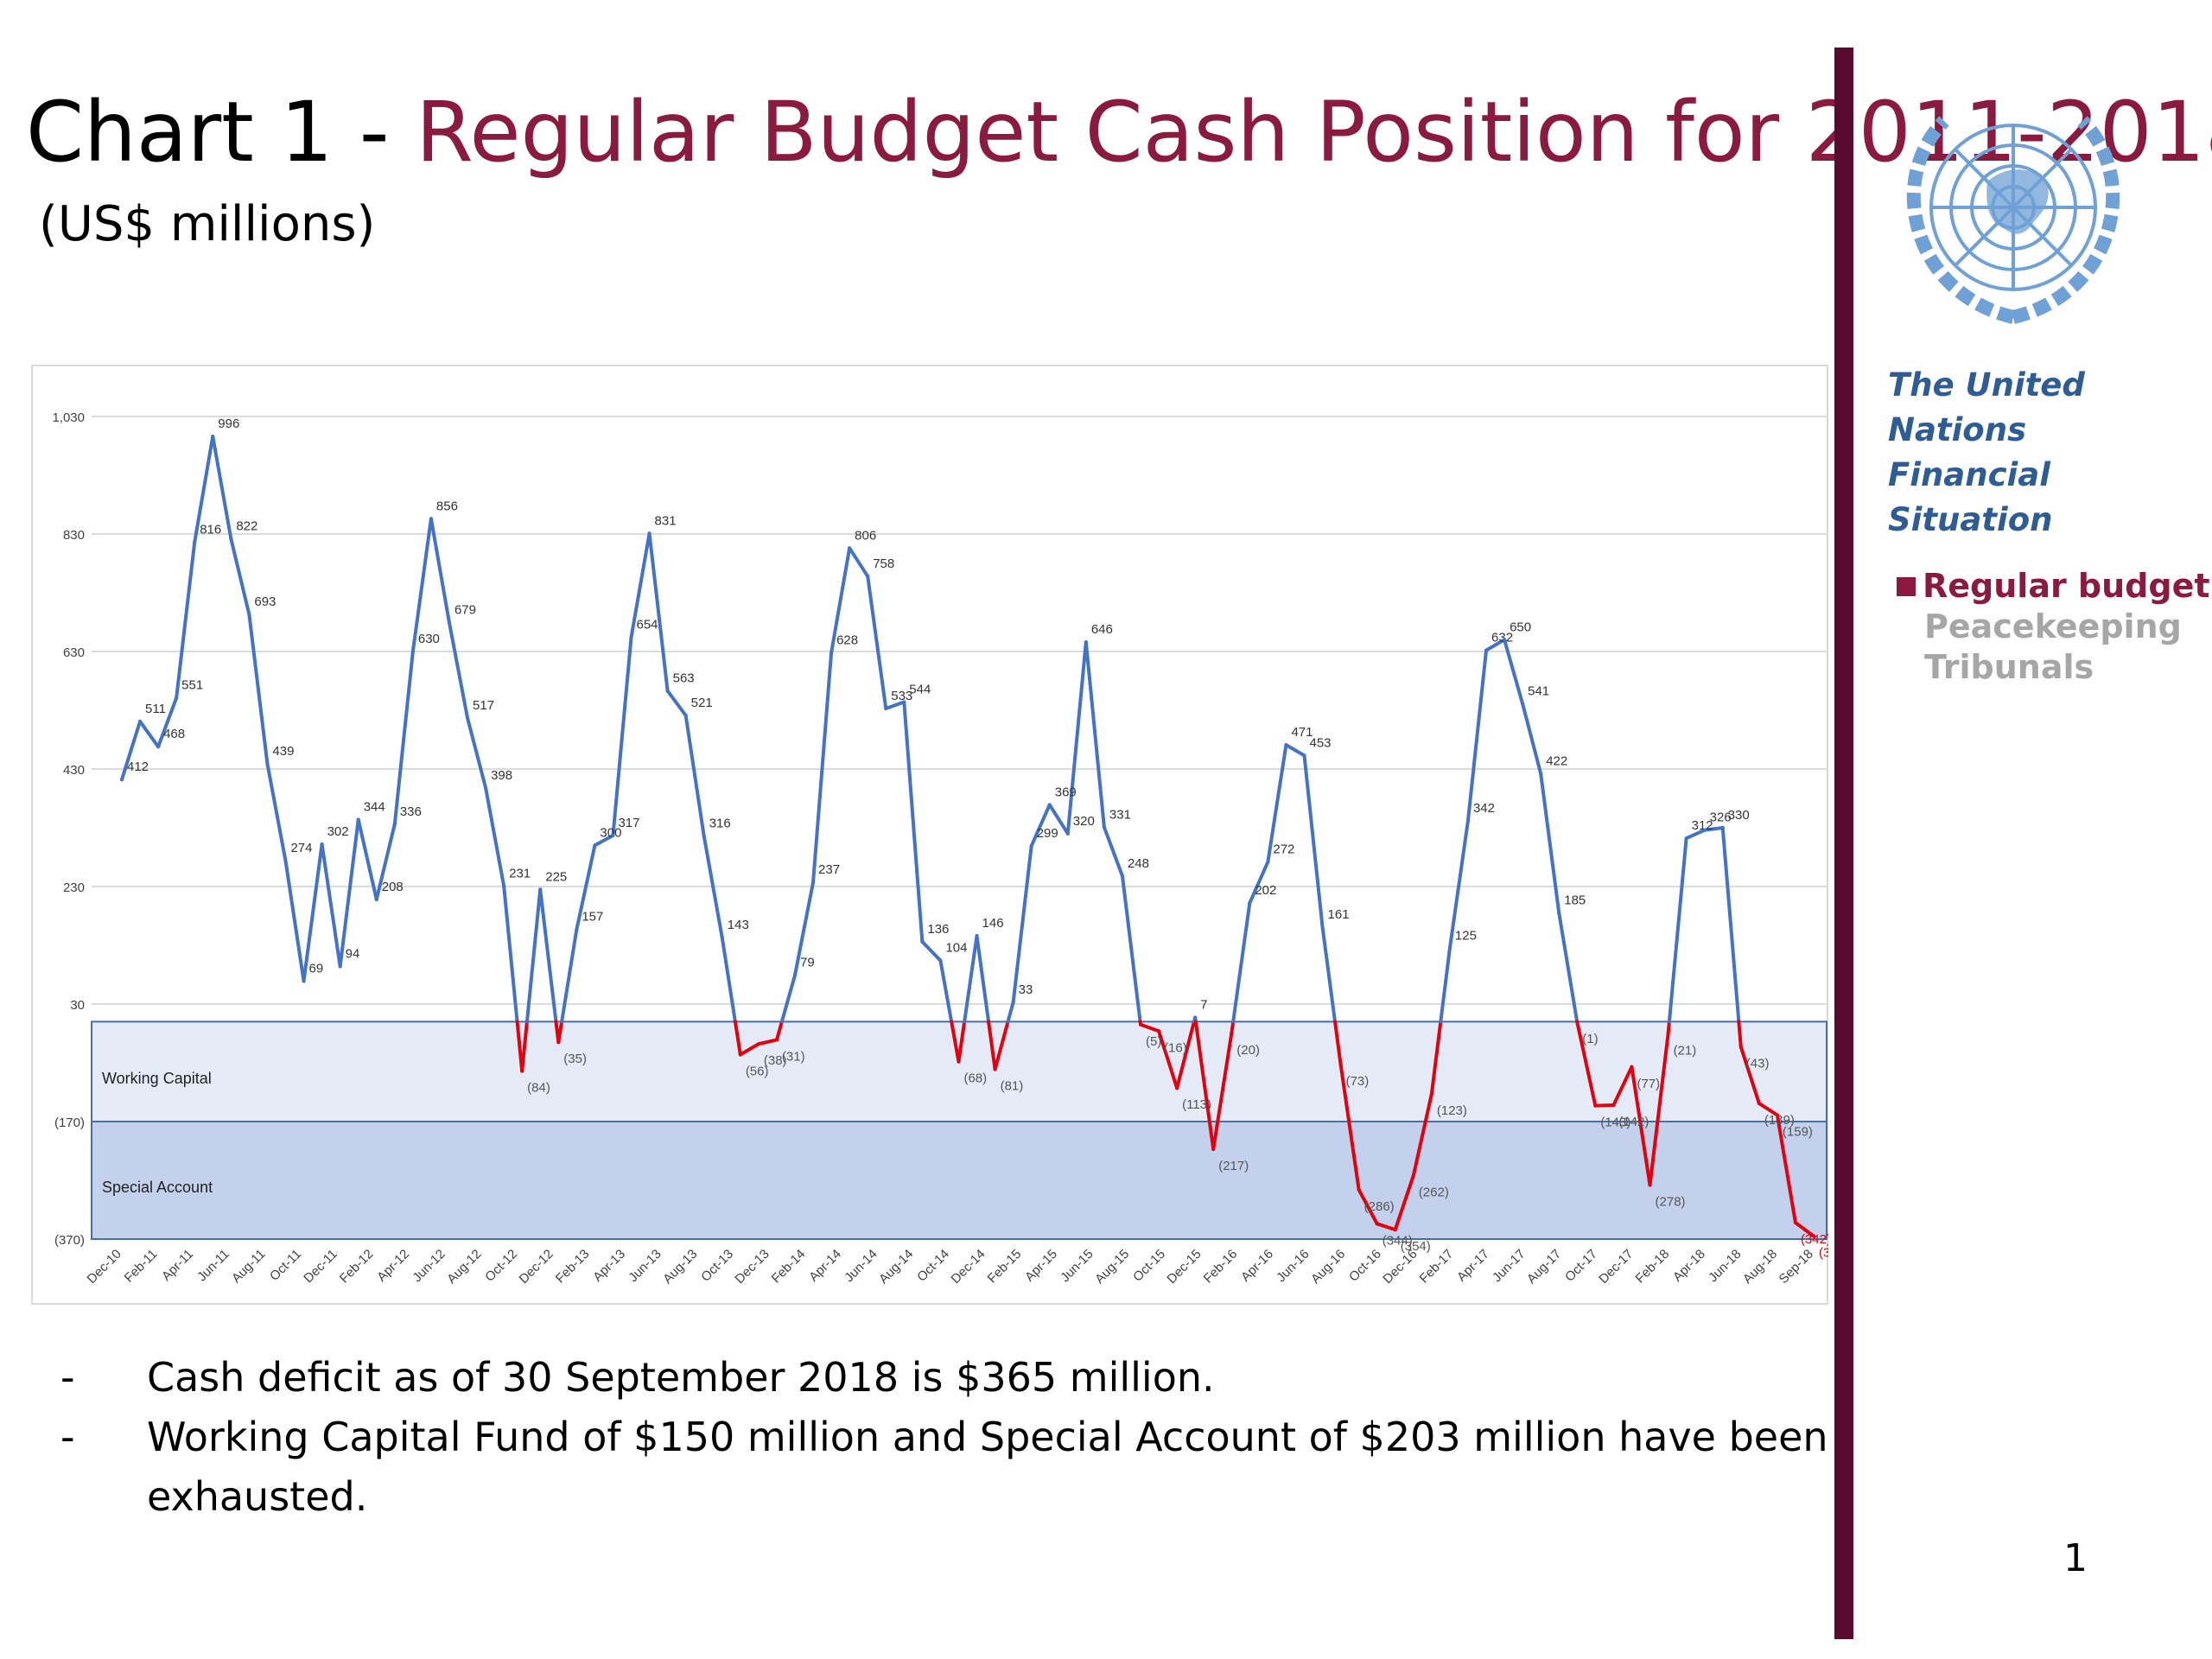 This screenshot has width=2212, height=1659. Describe the element at coordinates (1615, 1123) in the screenshot. I see `data-label: (143)` at that location.